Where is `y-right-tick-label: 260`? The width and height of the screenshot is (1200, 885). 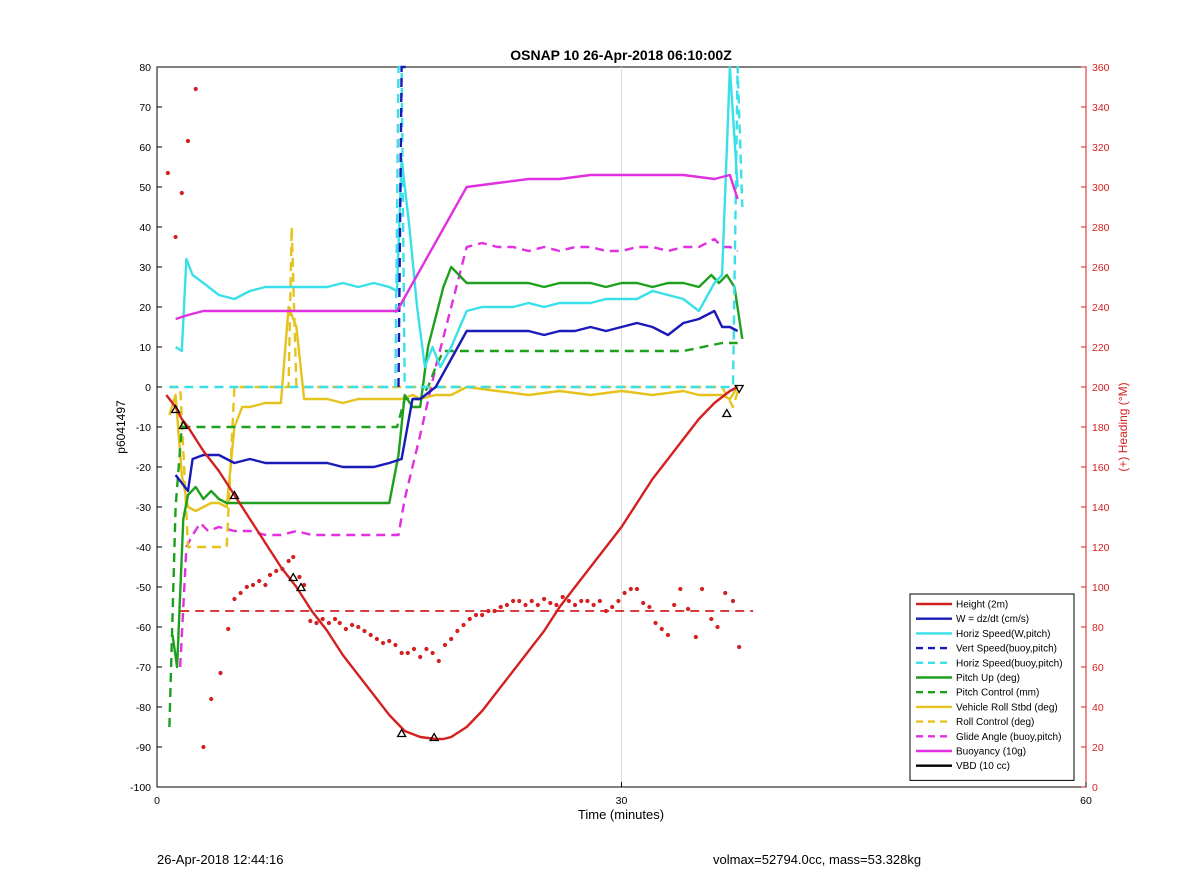 y-right-tick-label: 260 is located at coordinates (1101, 268).